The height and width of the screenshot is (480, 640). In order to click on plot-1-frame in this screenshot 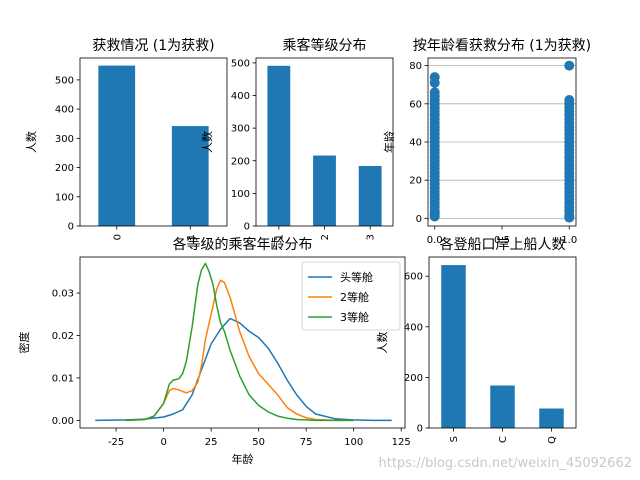, I will do `click(153, 142)`.